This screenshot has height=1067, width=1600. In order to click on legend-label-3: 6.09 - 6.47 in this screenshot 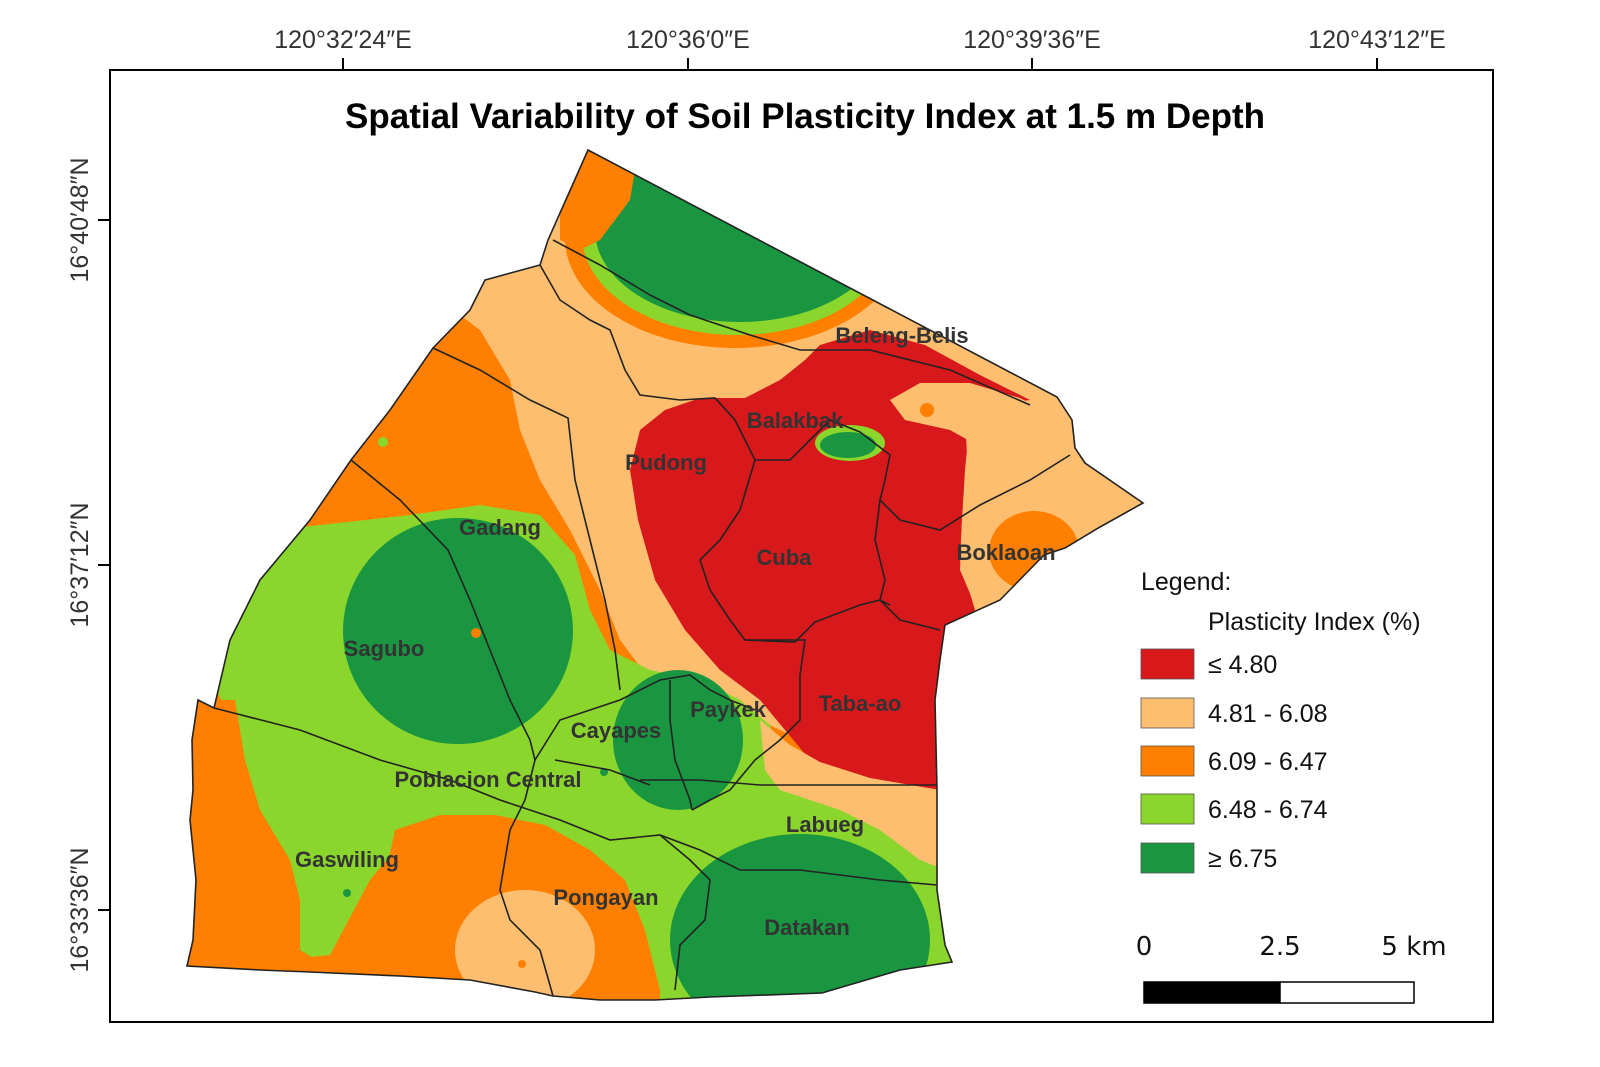, I will do `click(1268, 762)`.